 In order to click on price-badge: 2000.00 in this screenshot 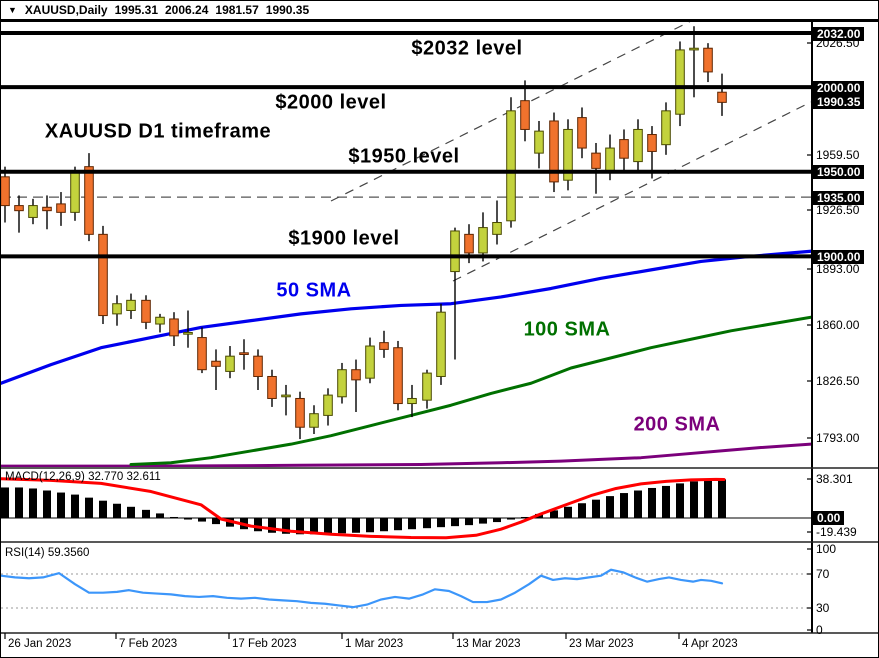, I will do `click(839, 88)`.